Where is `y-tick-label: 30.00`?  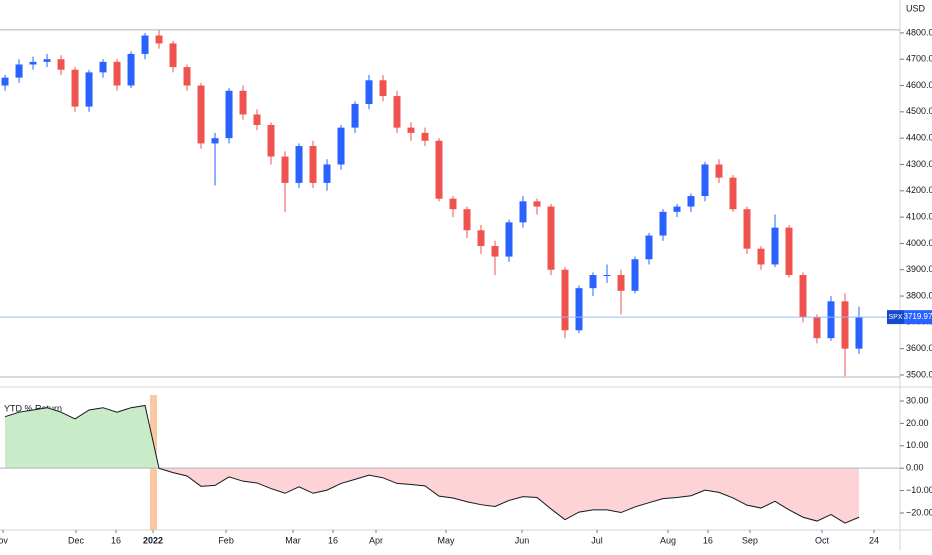 y-tick-label: 30.00 is located at coordinates (917, 400).